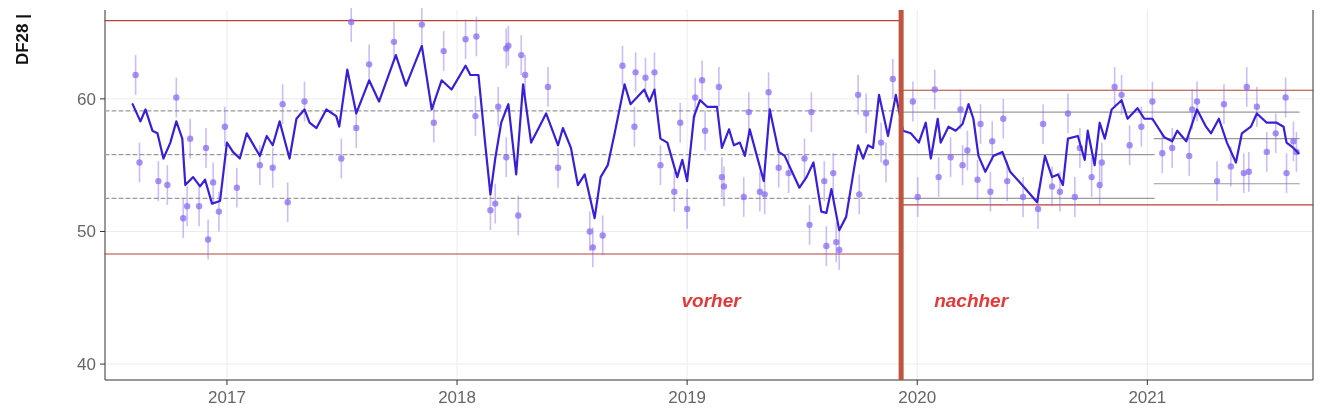  Describe the element at coordinates (1147, 397) in the screenshot. I see `x-tick-label: 2021` at that location.